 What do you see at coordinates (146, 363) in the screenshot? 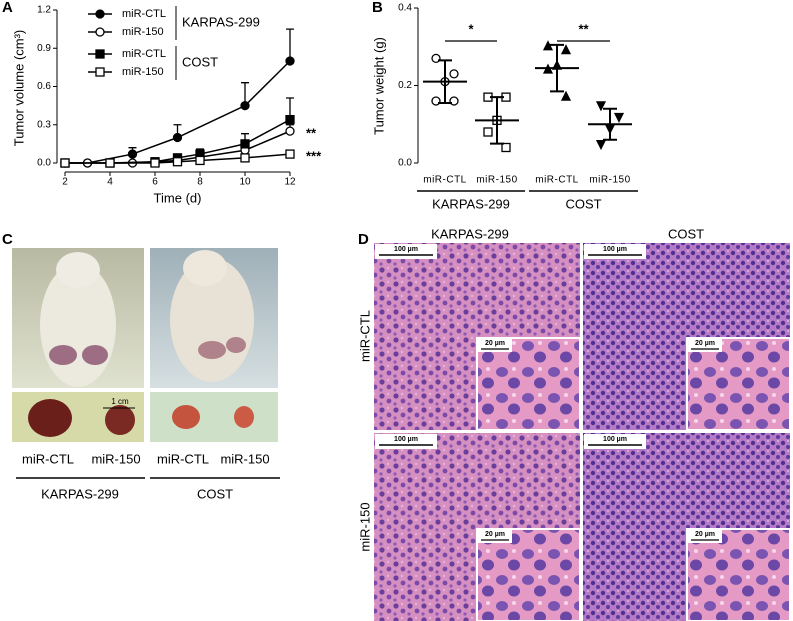
I see `mouse-photos` at bounding box center [146, 363].